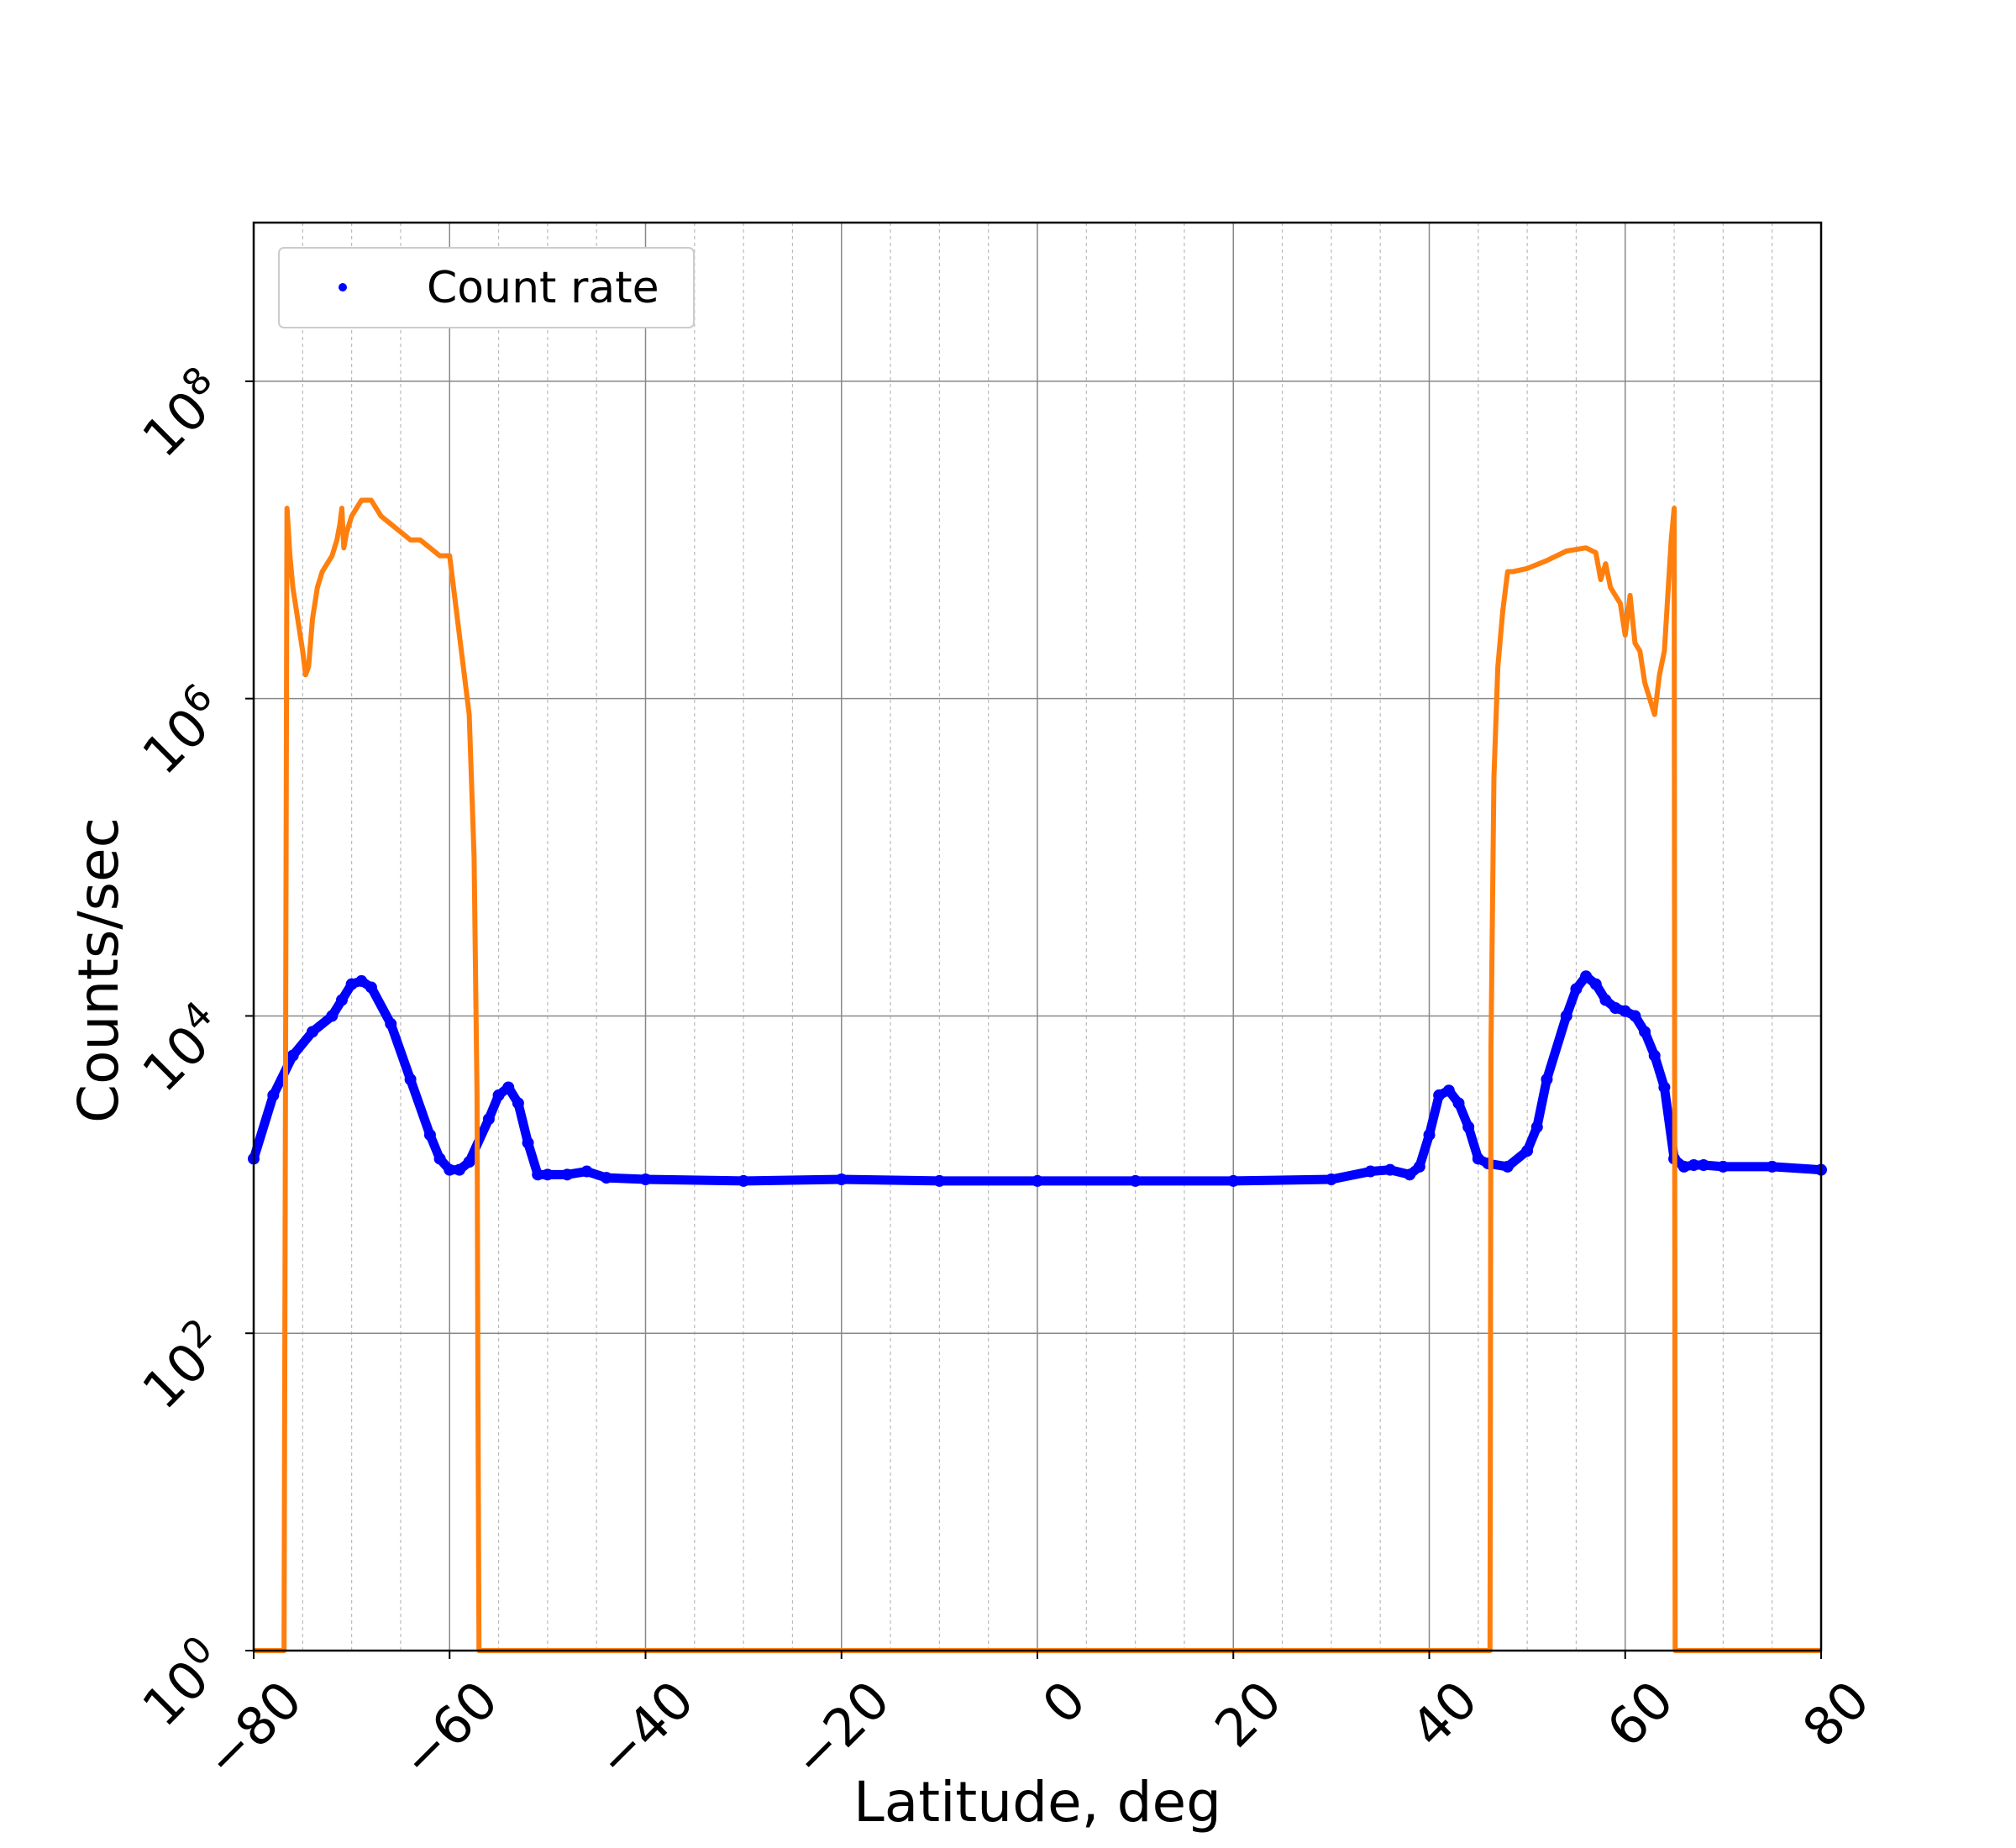 The image size is (2016, 1848). What do you see at coordinates (1248, 1714) in the screenshot?
I see `x-tick-label: 20` at bounding box center [1248, 1714].